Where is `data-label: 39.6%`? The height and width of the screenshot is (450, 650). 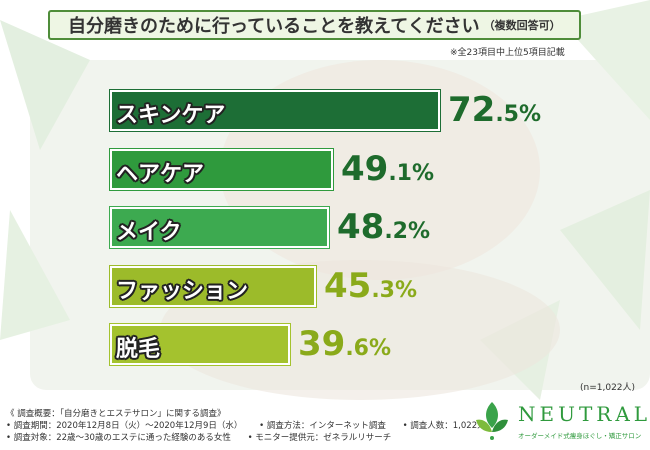
data-label: 39.6% is located at coordinates (344, 344).